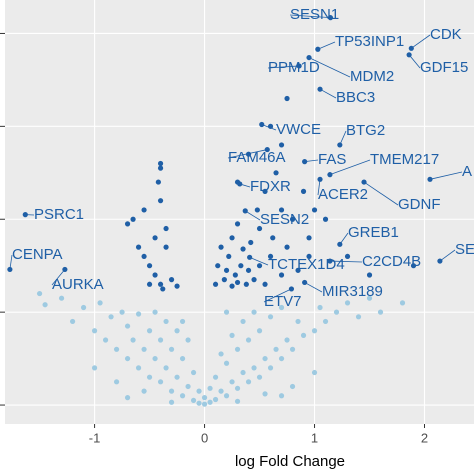 This screenshot has height=474, width=474. Describe the element at coordinates (391, 261) in the screenshot. I see `gene-label: C2CD4B` at that location.